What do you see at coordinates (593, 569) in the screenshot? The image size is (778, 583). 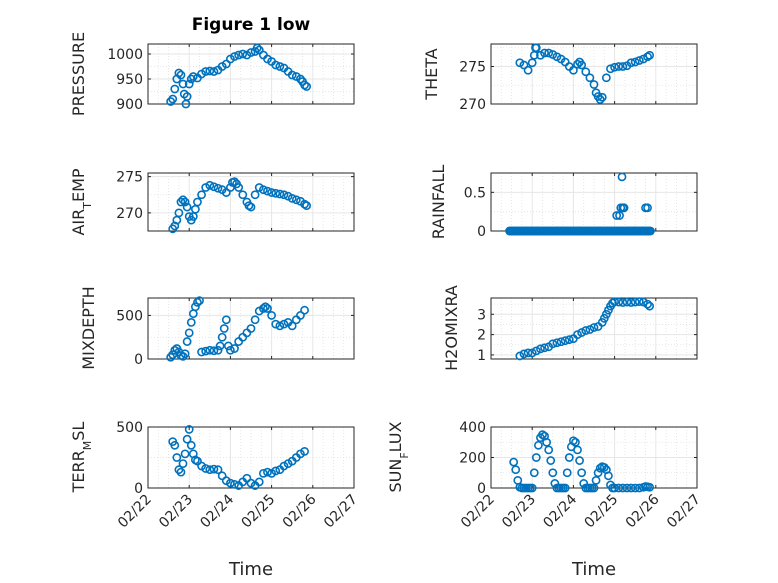 I see `x-axis-label-right: Time` at bounding box center [593, 569].